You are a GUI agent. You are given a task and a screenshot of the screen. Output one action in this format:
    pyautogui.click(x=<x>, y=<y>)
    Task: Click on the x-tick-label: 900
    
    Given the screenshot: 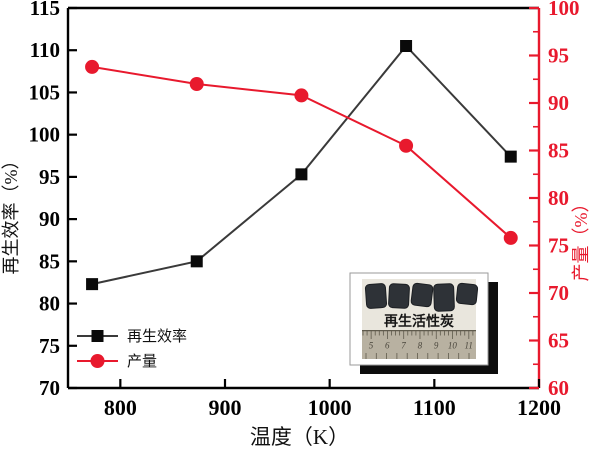 What is the action you would take?
    pyautogui.click(x=225, y=407)
    